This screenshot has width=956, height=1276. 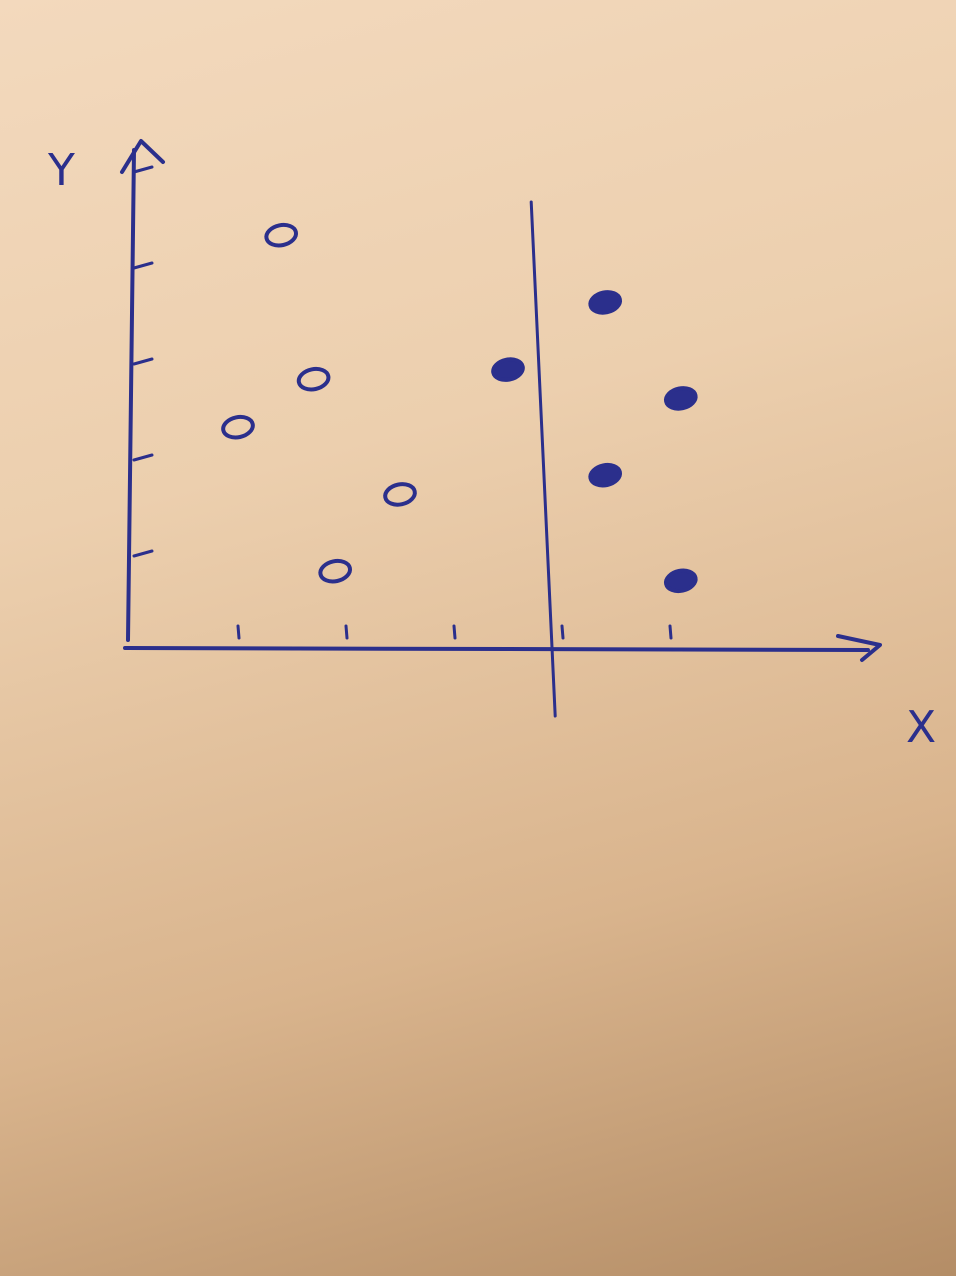 What do you see at coordinates (459, 408) in the screenshot?
I see `data-points` at bounding box center [459, 408].